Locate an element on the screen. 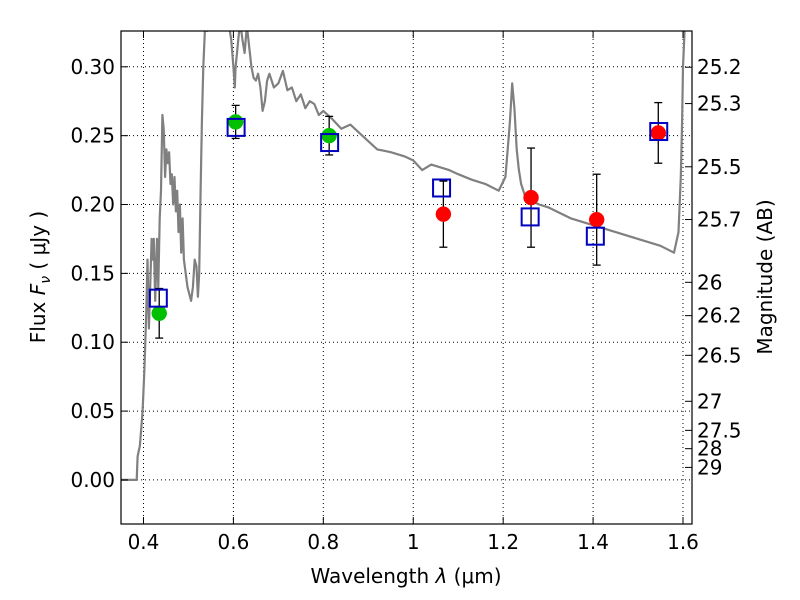  y2-tick-label: 27 is located at coordinates (709, 401).